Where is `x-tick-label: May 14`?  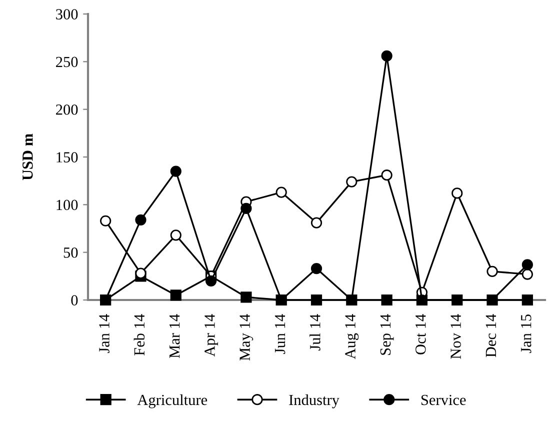
x-tick-label: May 14 is located at coordinates (247, 337).